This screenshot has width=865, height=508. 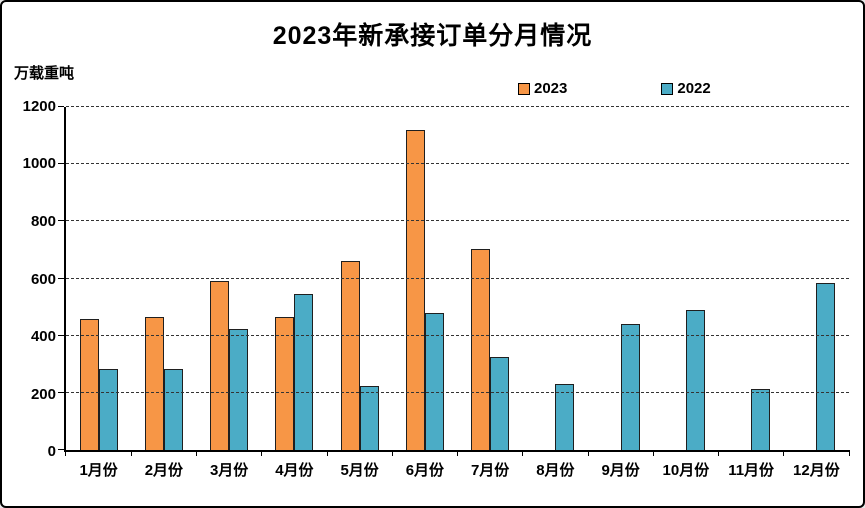 I want to click on bar-2022-7月份, so click(x=500, y=403).